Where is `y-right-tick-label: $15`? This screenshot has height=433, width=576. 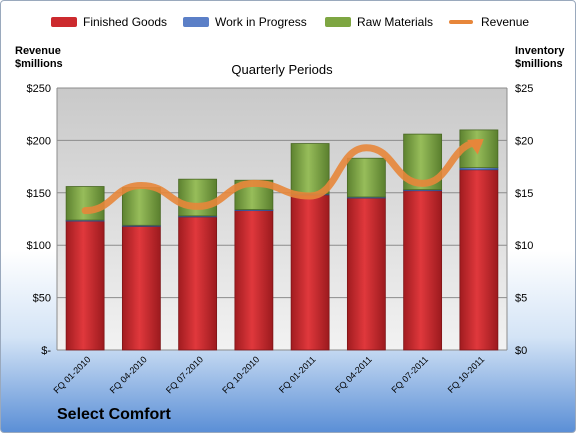
y-right-tick-label: $15 is located at coordinates (524, 194).